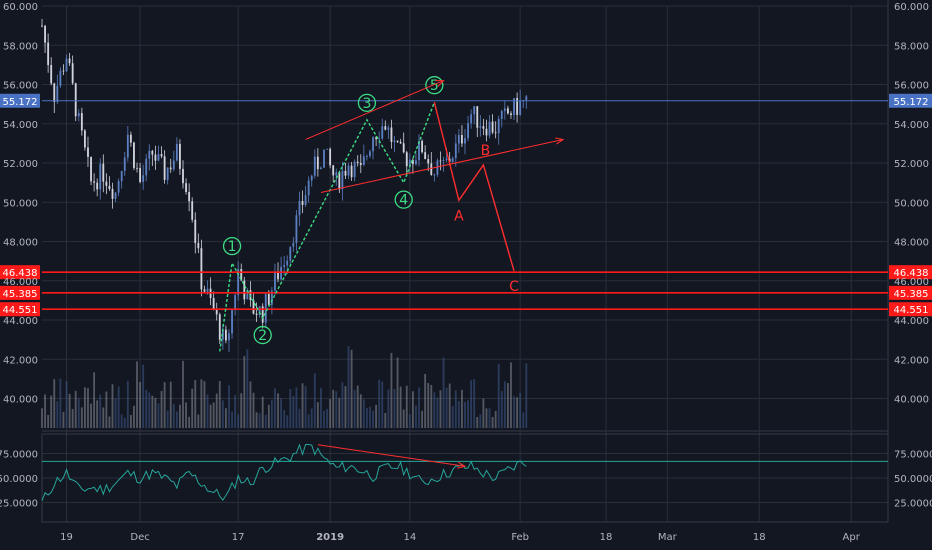 This screenshot has width=932, height=550. Describe the element at coordinates (560, 141) in the screenshot. I see `lower-channel-arrow-arrowhead` at that location.